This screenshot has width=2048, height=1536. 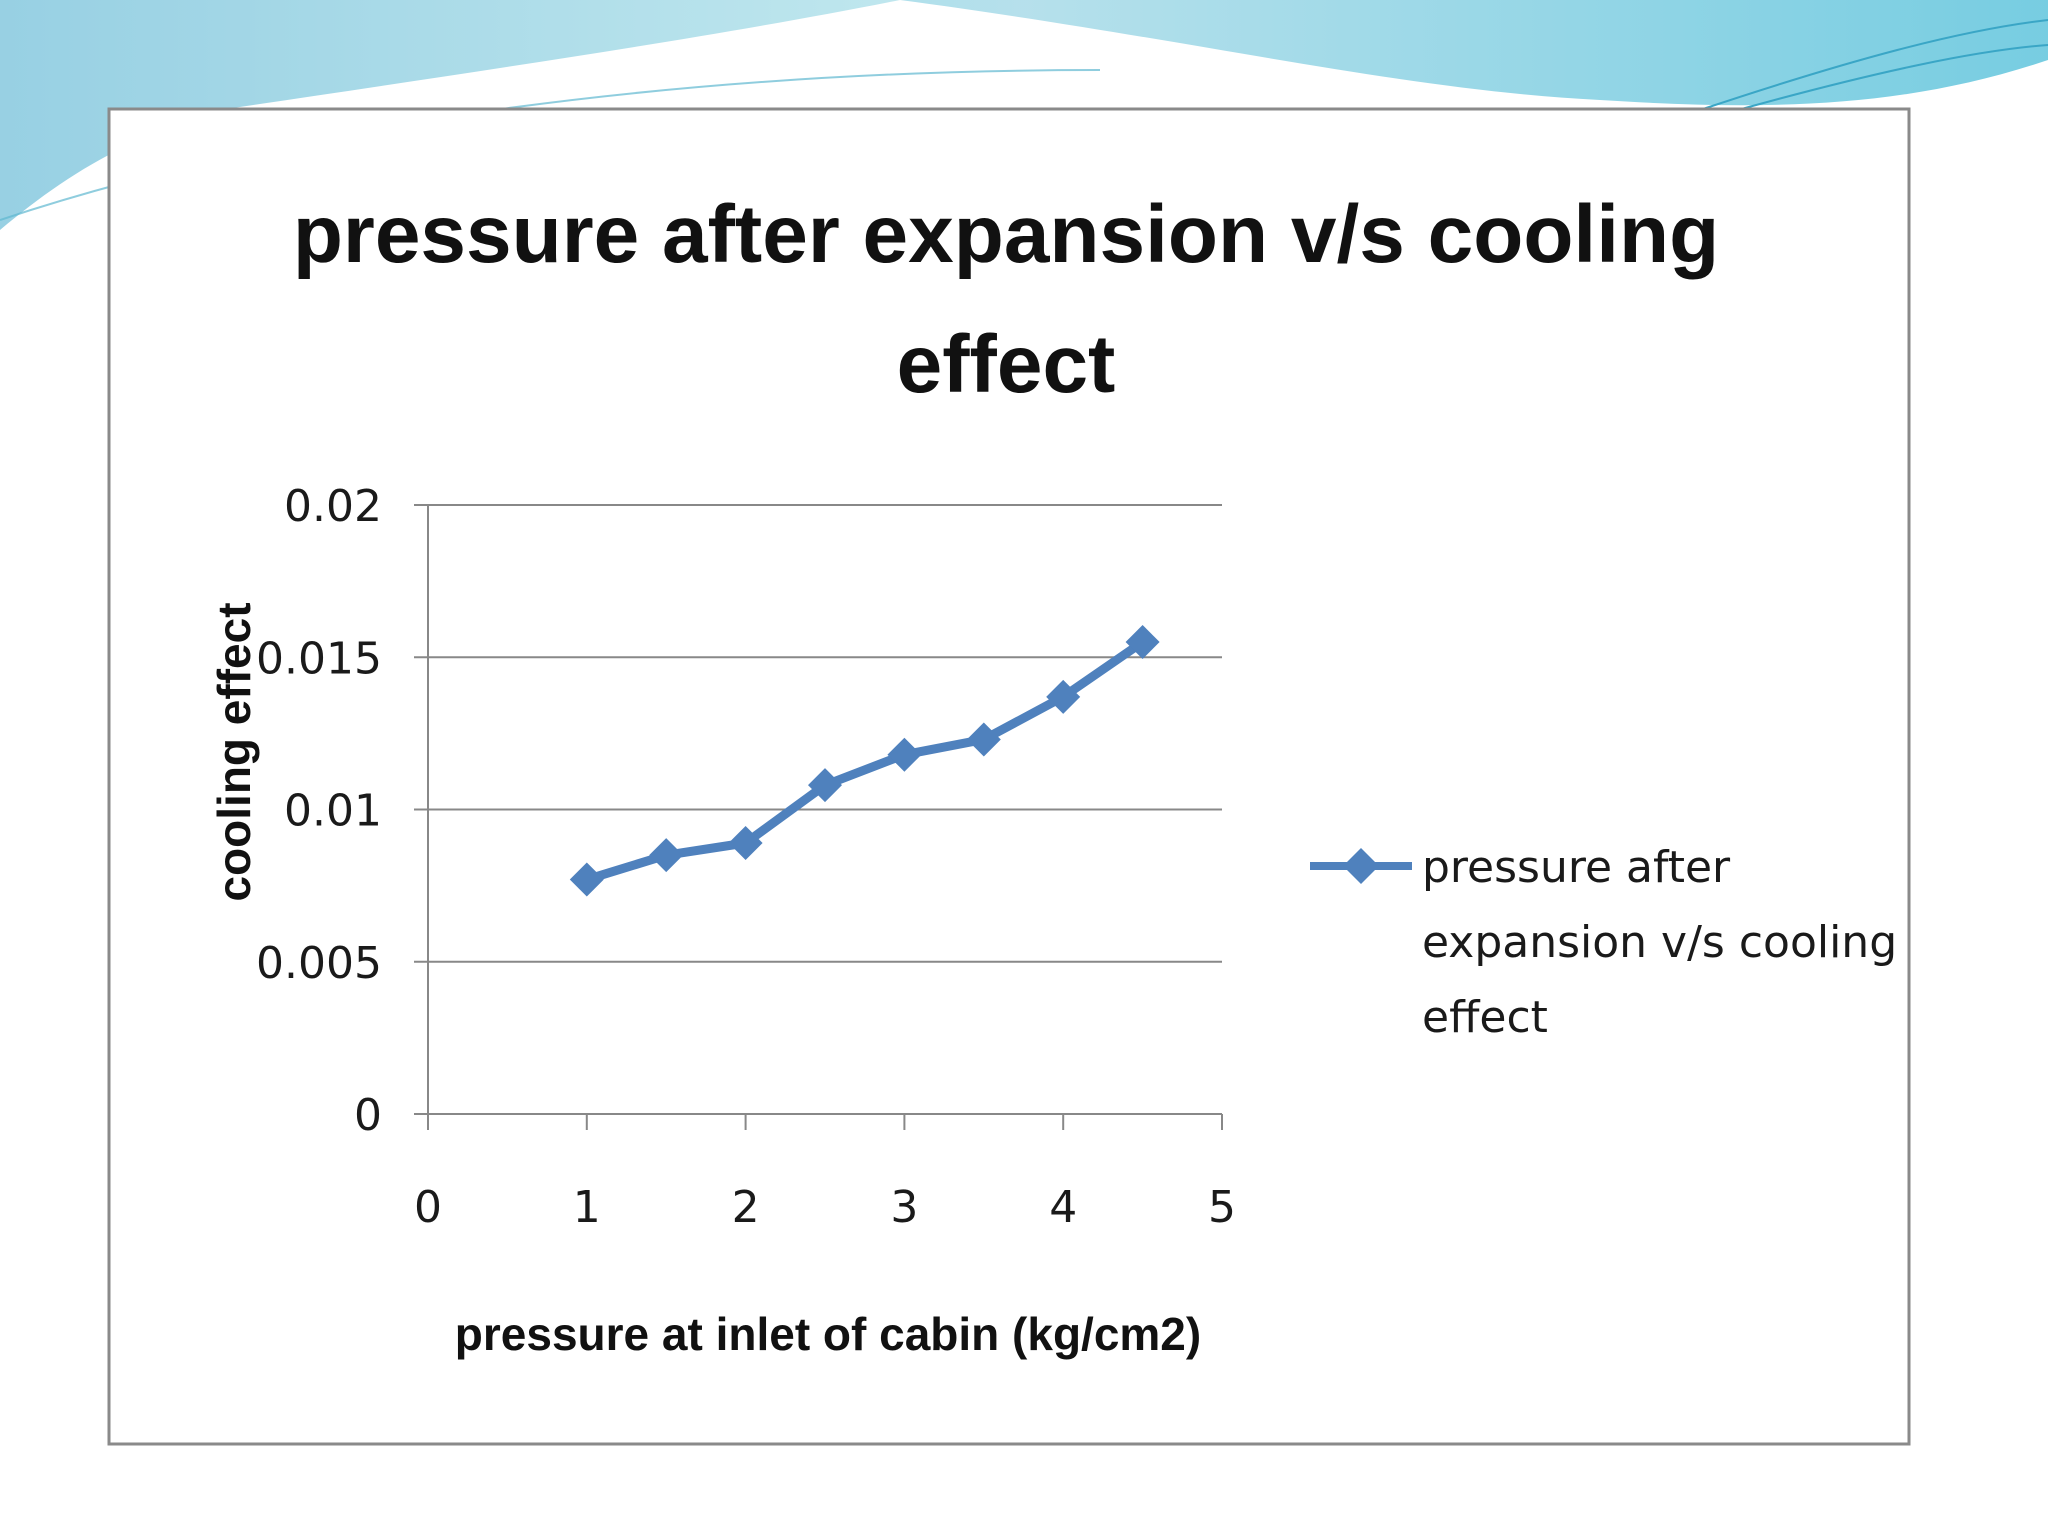 What do you see at coordinates (450, 115) in the screenshot?
I see `wave-shape-left` at bounding box center [450, 115].